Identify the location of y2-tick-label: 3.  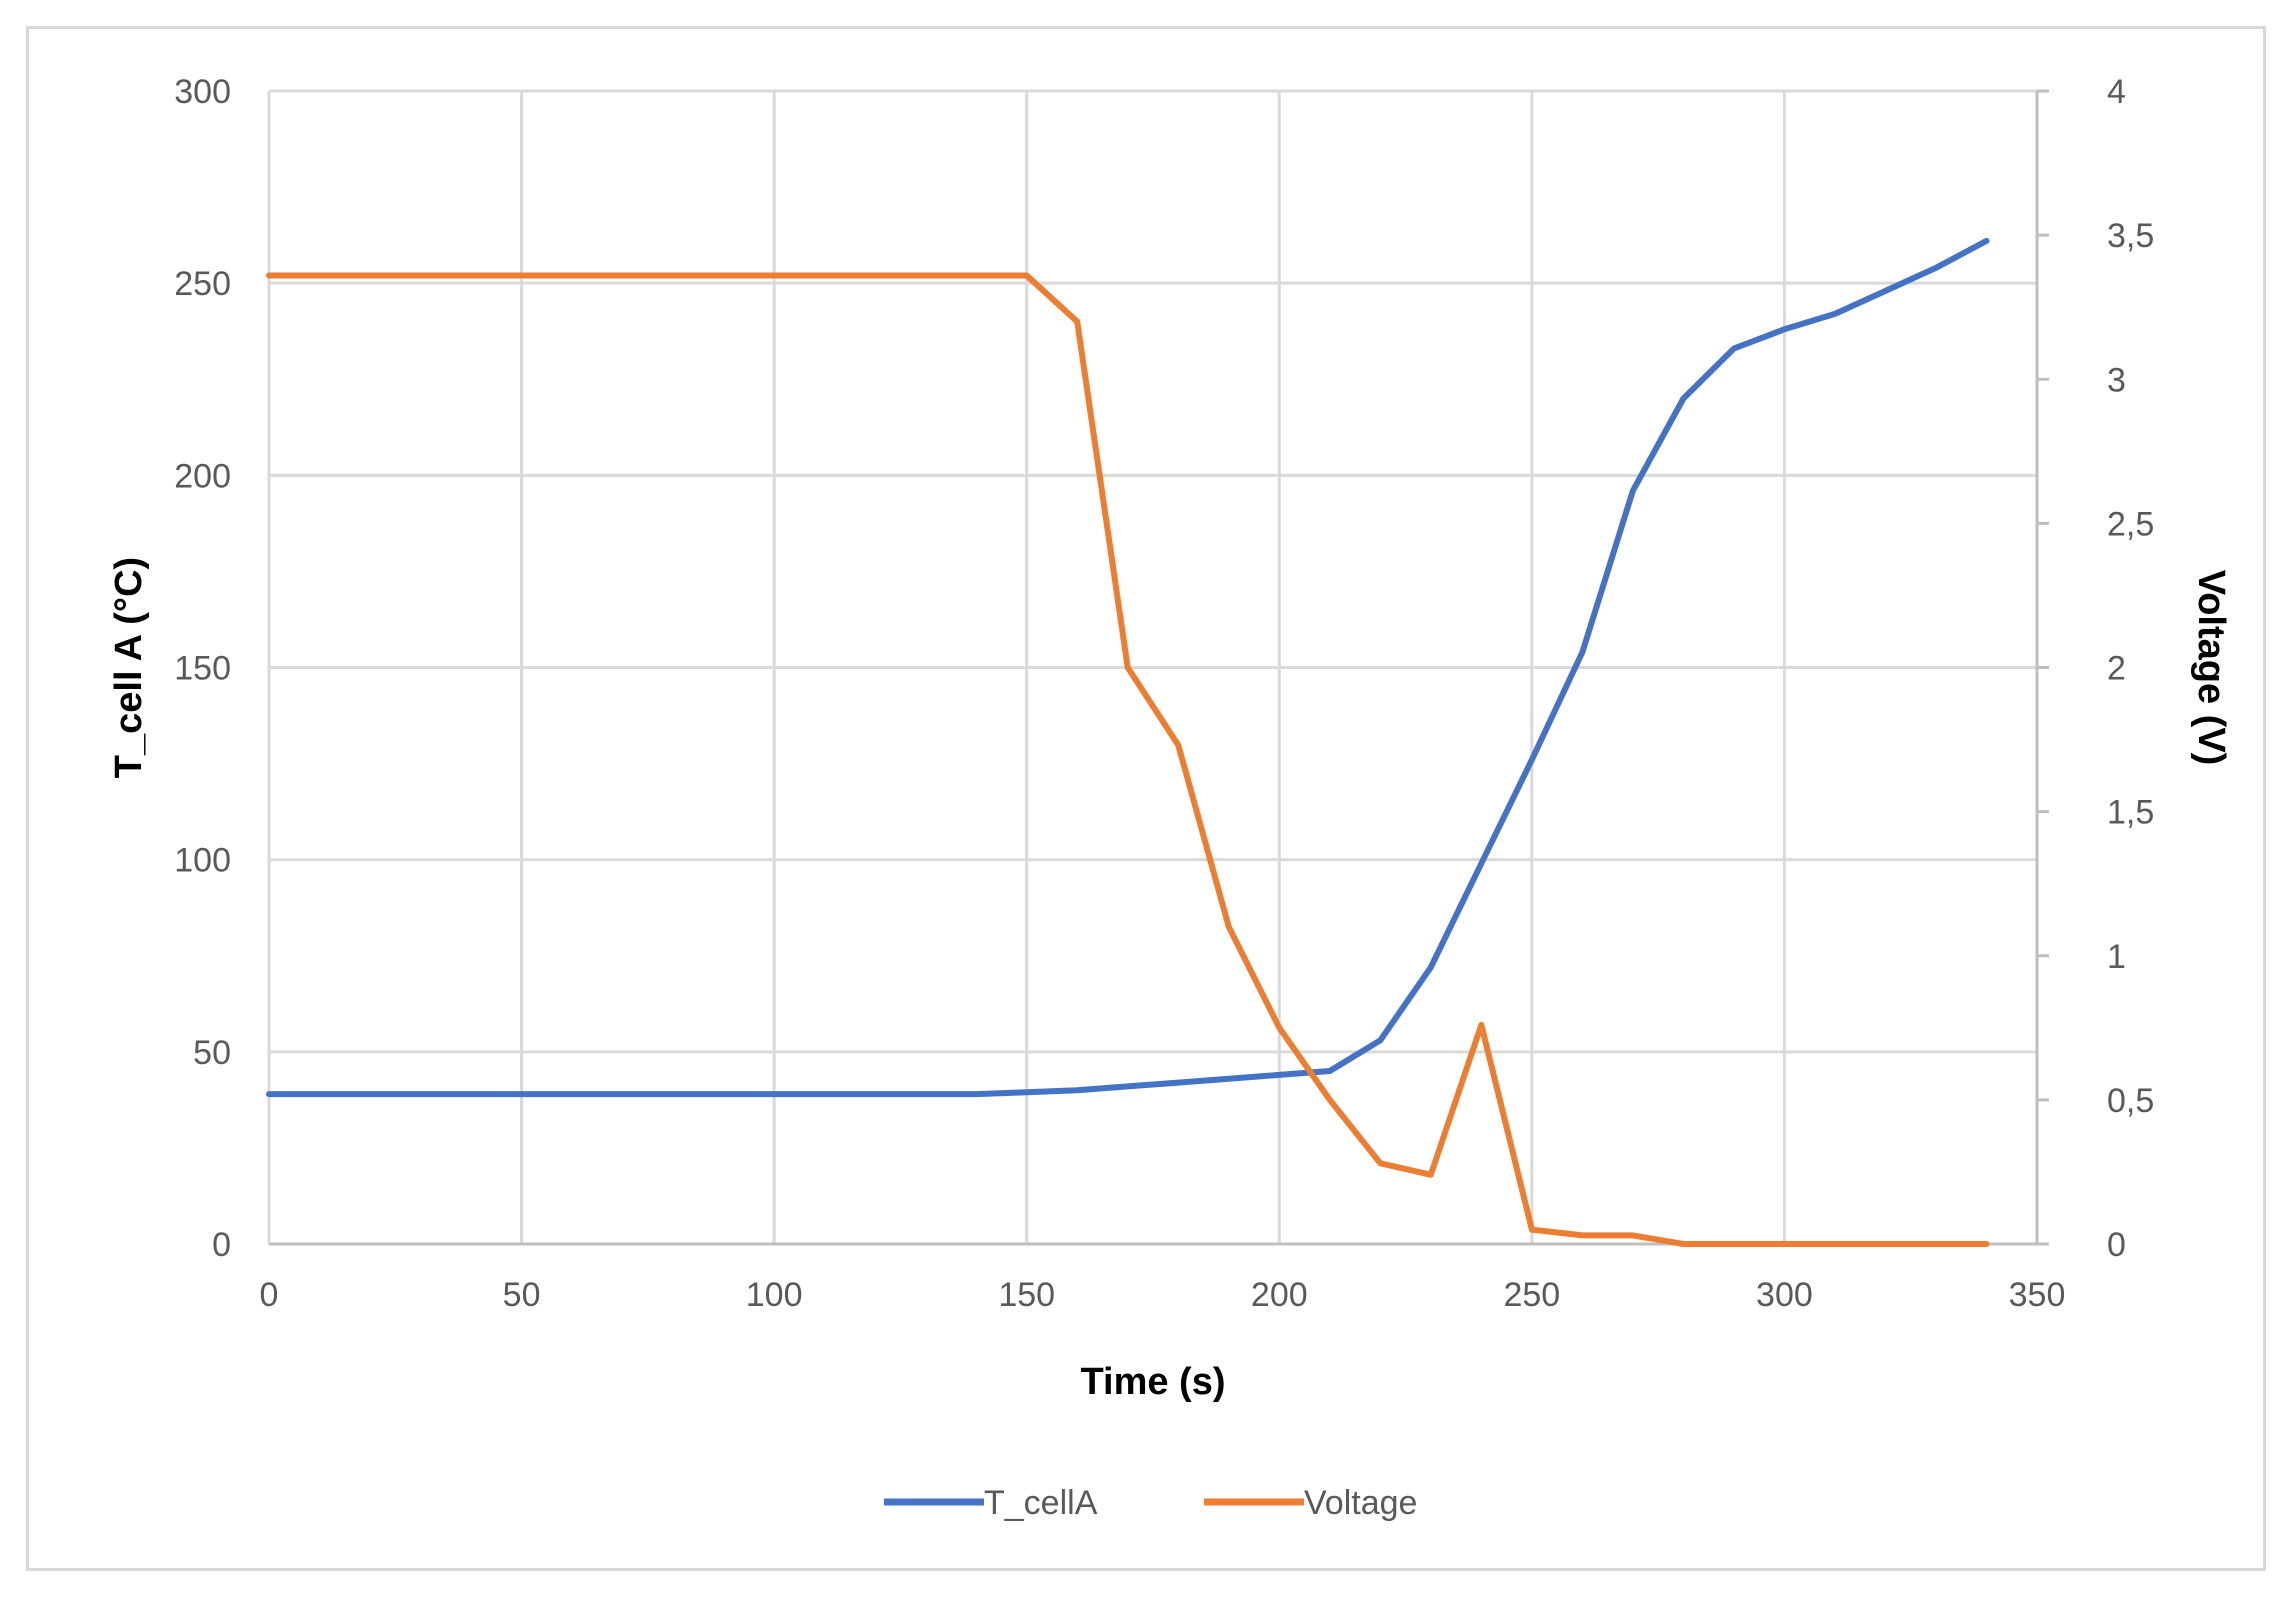
(2116, 380).